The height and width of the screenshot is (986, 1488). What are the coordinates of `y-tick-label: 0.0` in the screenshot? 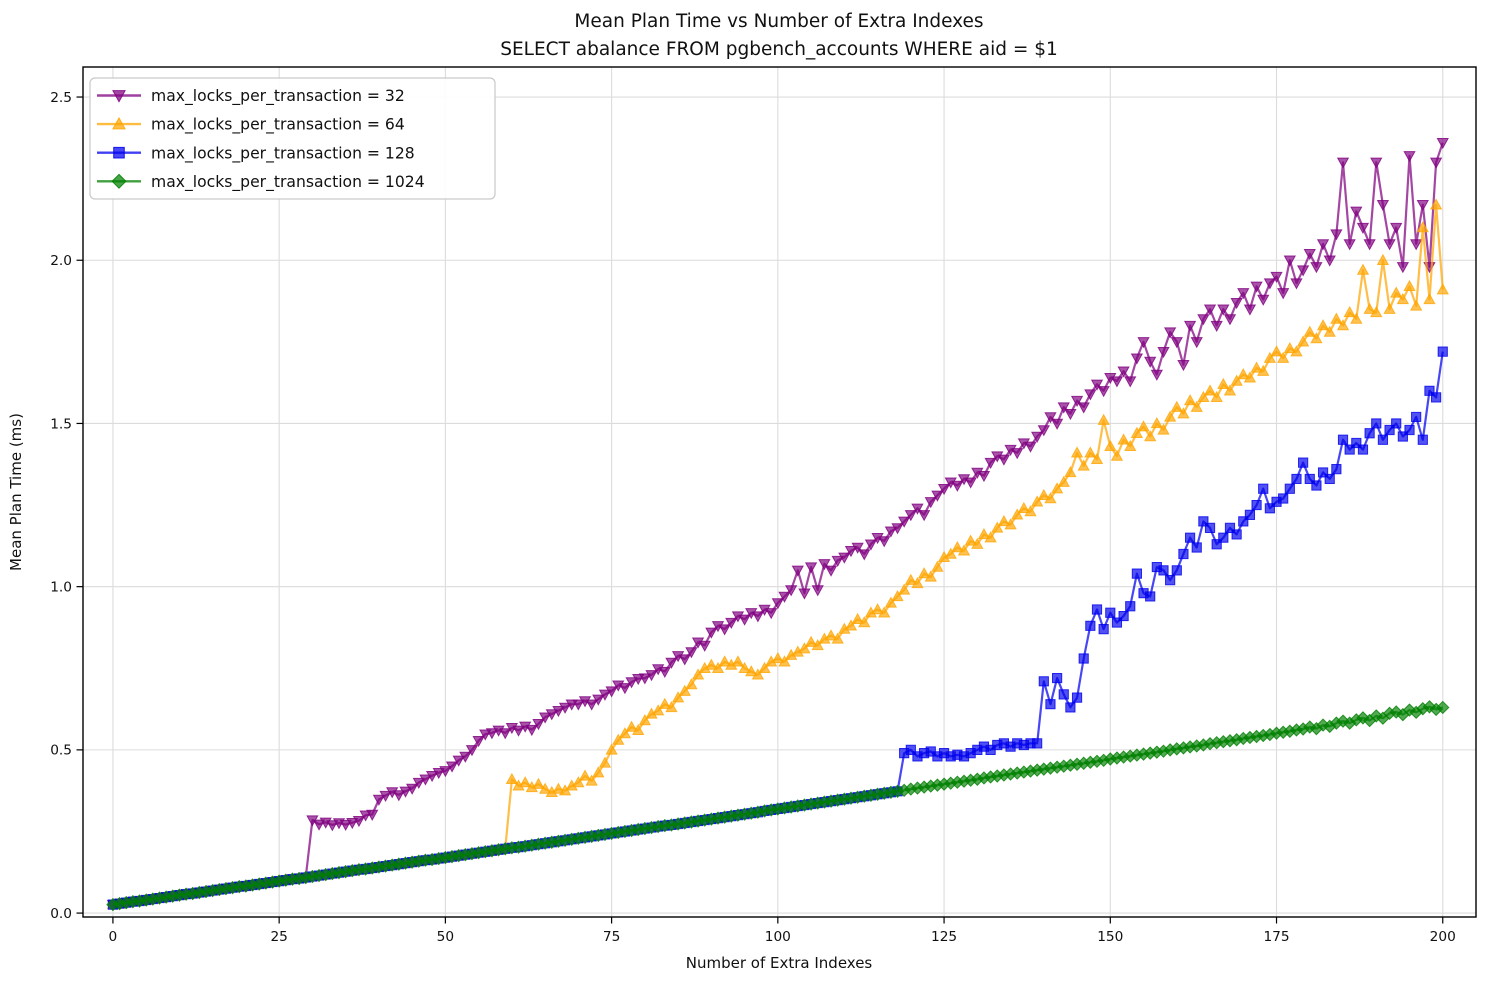 It's located at (61, 914).